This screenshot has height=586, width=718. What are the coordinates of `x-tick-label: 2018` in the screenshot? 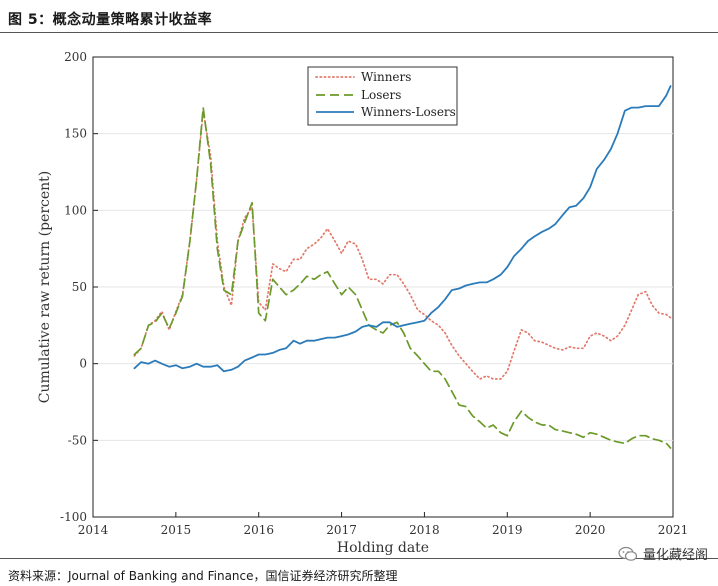 It's located at (424, 530).